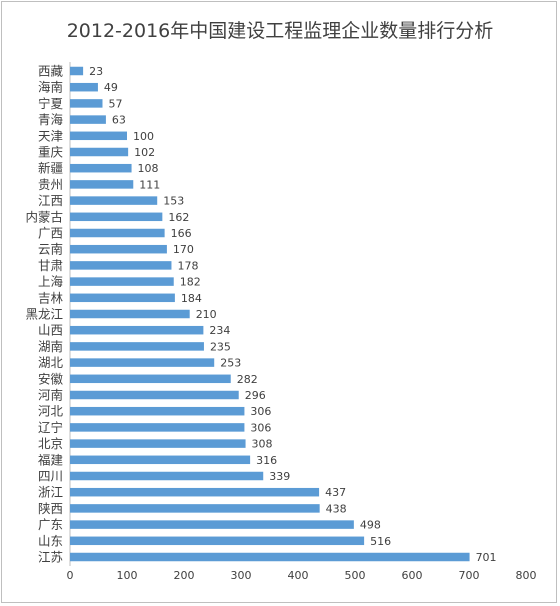  Describe the element at coordinates (380, 541) in the screenshot. I see `value-label: 516` at that location.